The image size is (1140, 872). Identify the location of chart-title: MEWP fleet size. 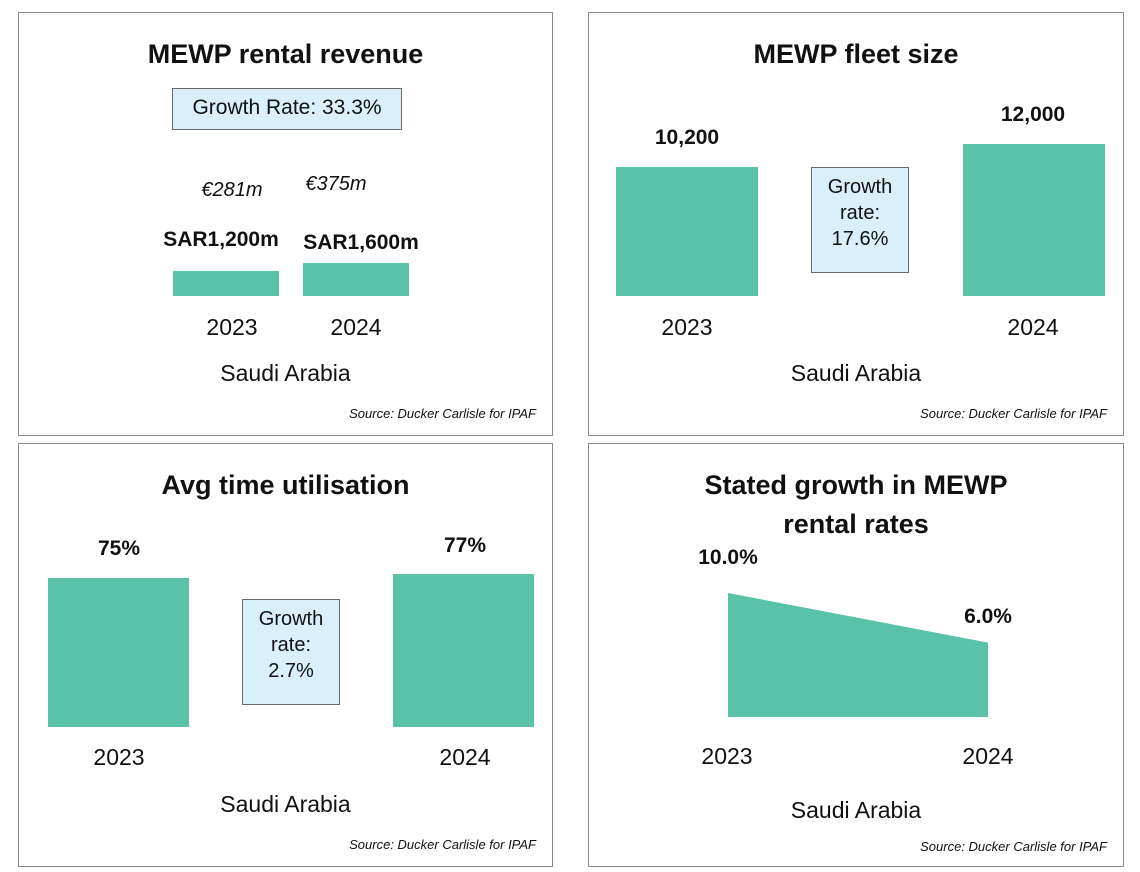
(856, 54).